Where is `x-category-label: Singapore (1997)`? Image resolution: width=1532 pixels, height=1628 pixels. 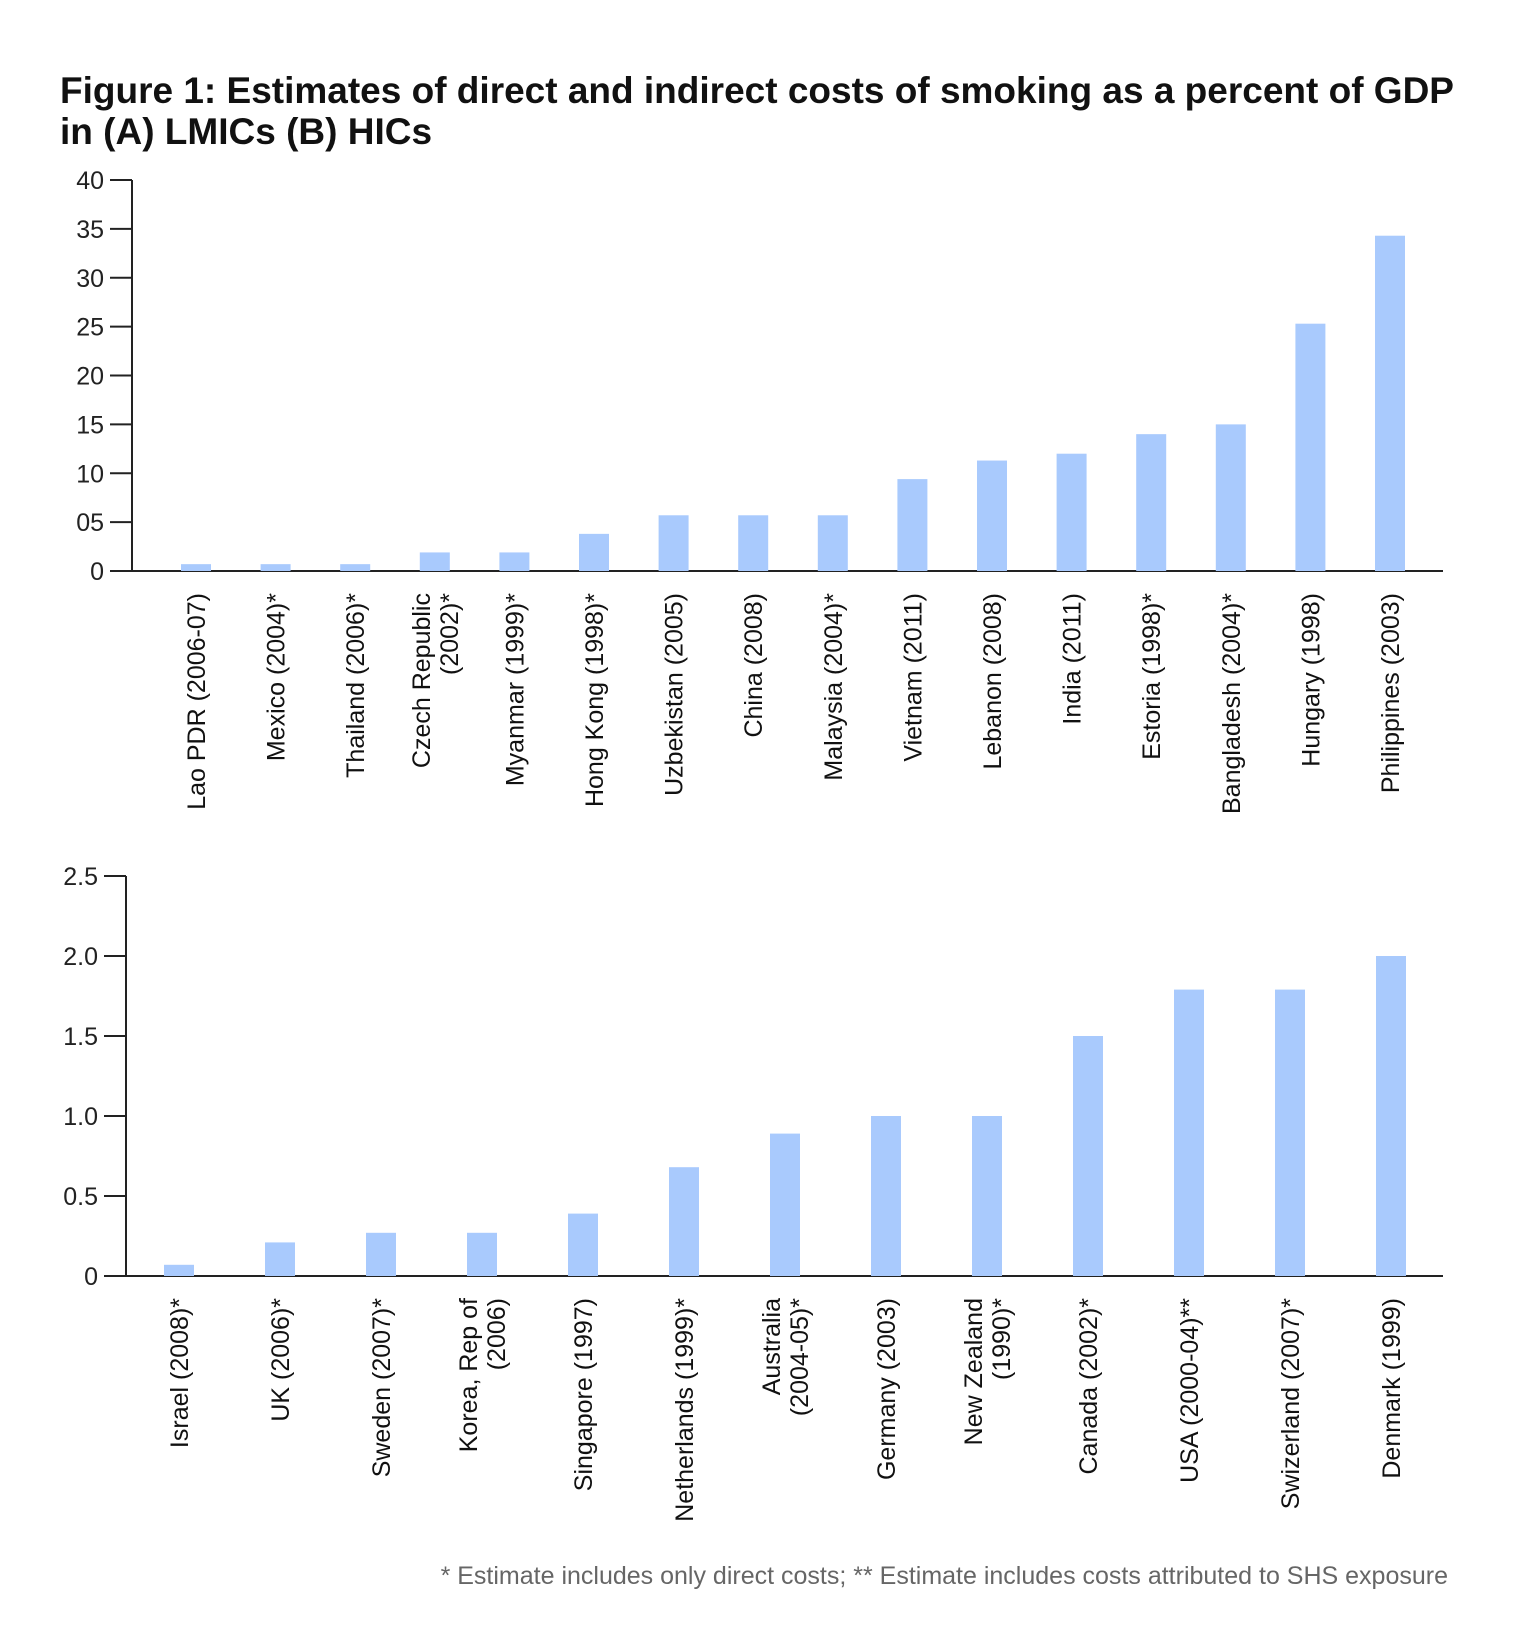 x-category-label: Singapore (1997) is located at coordinates (584, 1394).